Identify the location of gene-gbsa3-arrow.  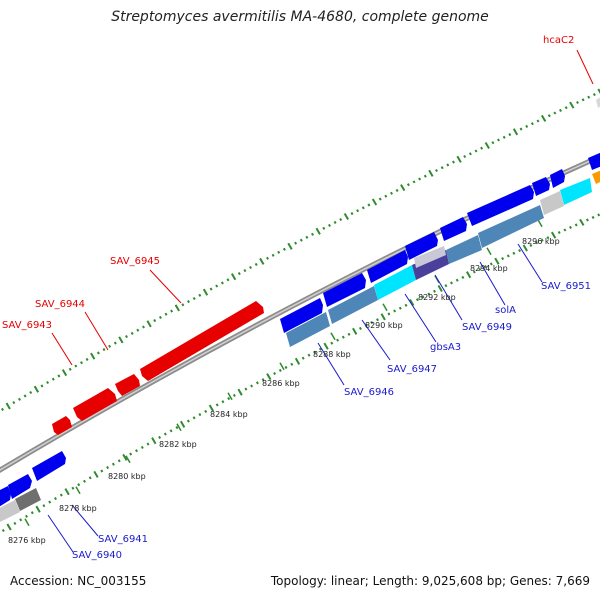
(387, 266).